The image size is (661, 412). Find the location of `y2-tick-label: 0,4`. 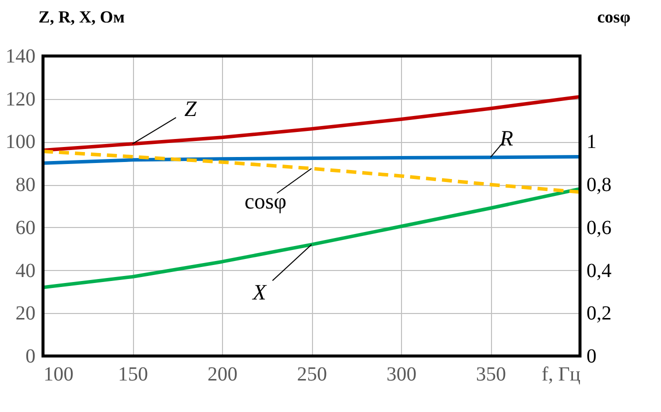

y2-tick-label: 0,4 is located at coordinates (599, 271).